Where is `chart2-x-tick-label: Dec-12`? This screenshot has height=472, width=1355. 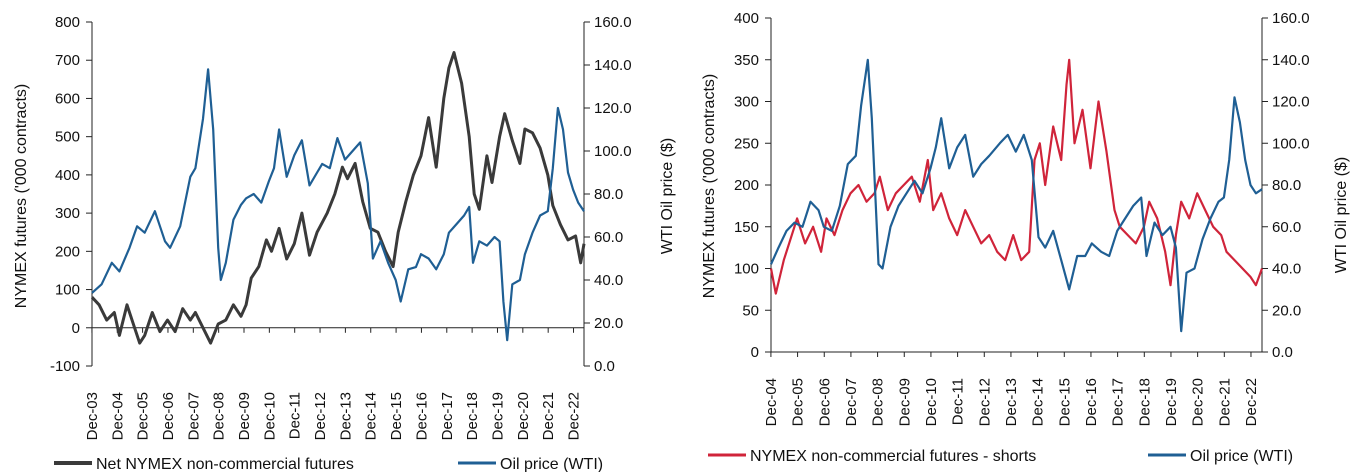 chart2-x-tick-label: Dec-12 is located at coordinates (984, 402).